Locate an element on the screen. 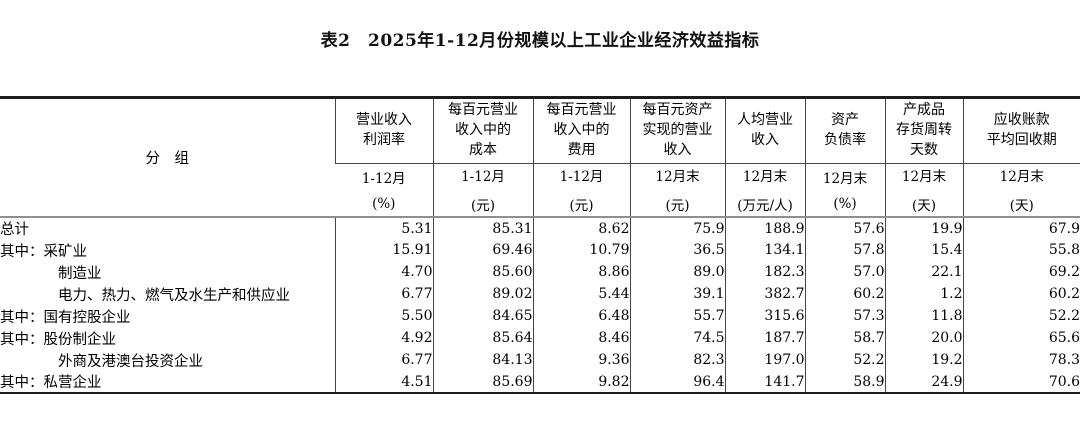 This screenshot has height=429, width=1080. cell-value: 8.86 is located at coordinates (581, 272).